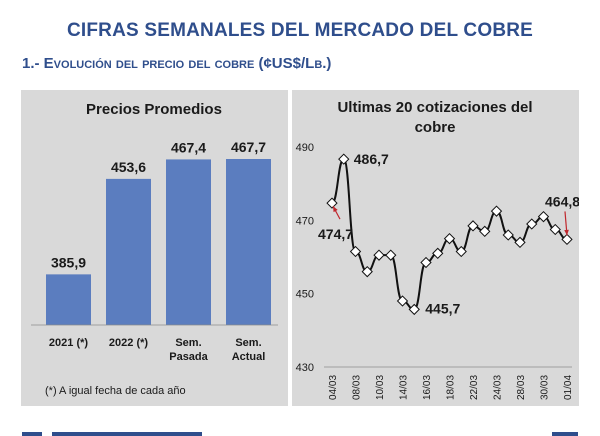 The image size is (600, 436). I want to click on x-tick-label: 24/03, so click(498, 387).